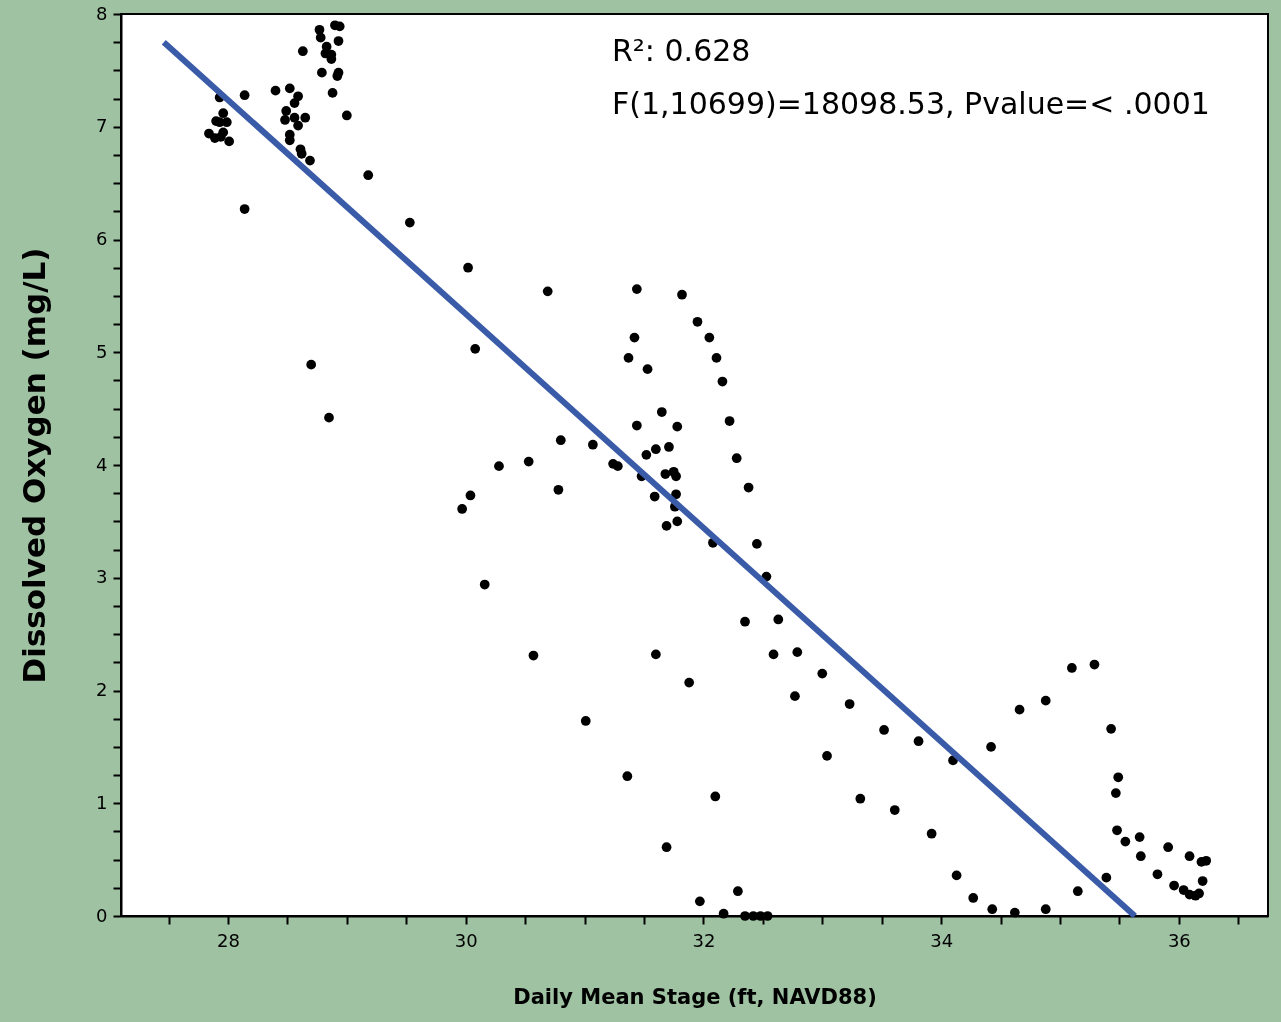  I want to click on y-axis-title: Dissolved Oxygen (mg/L), so click(34, 465).